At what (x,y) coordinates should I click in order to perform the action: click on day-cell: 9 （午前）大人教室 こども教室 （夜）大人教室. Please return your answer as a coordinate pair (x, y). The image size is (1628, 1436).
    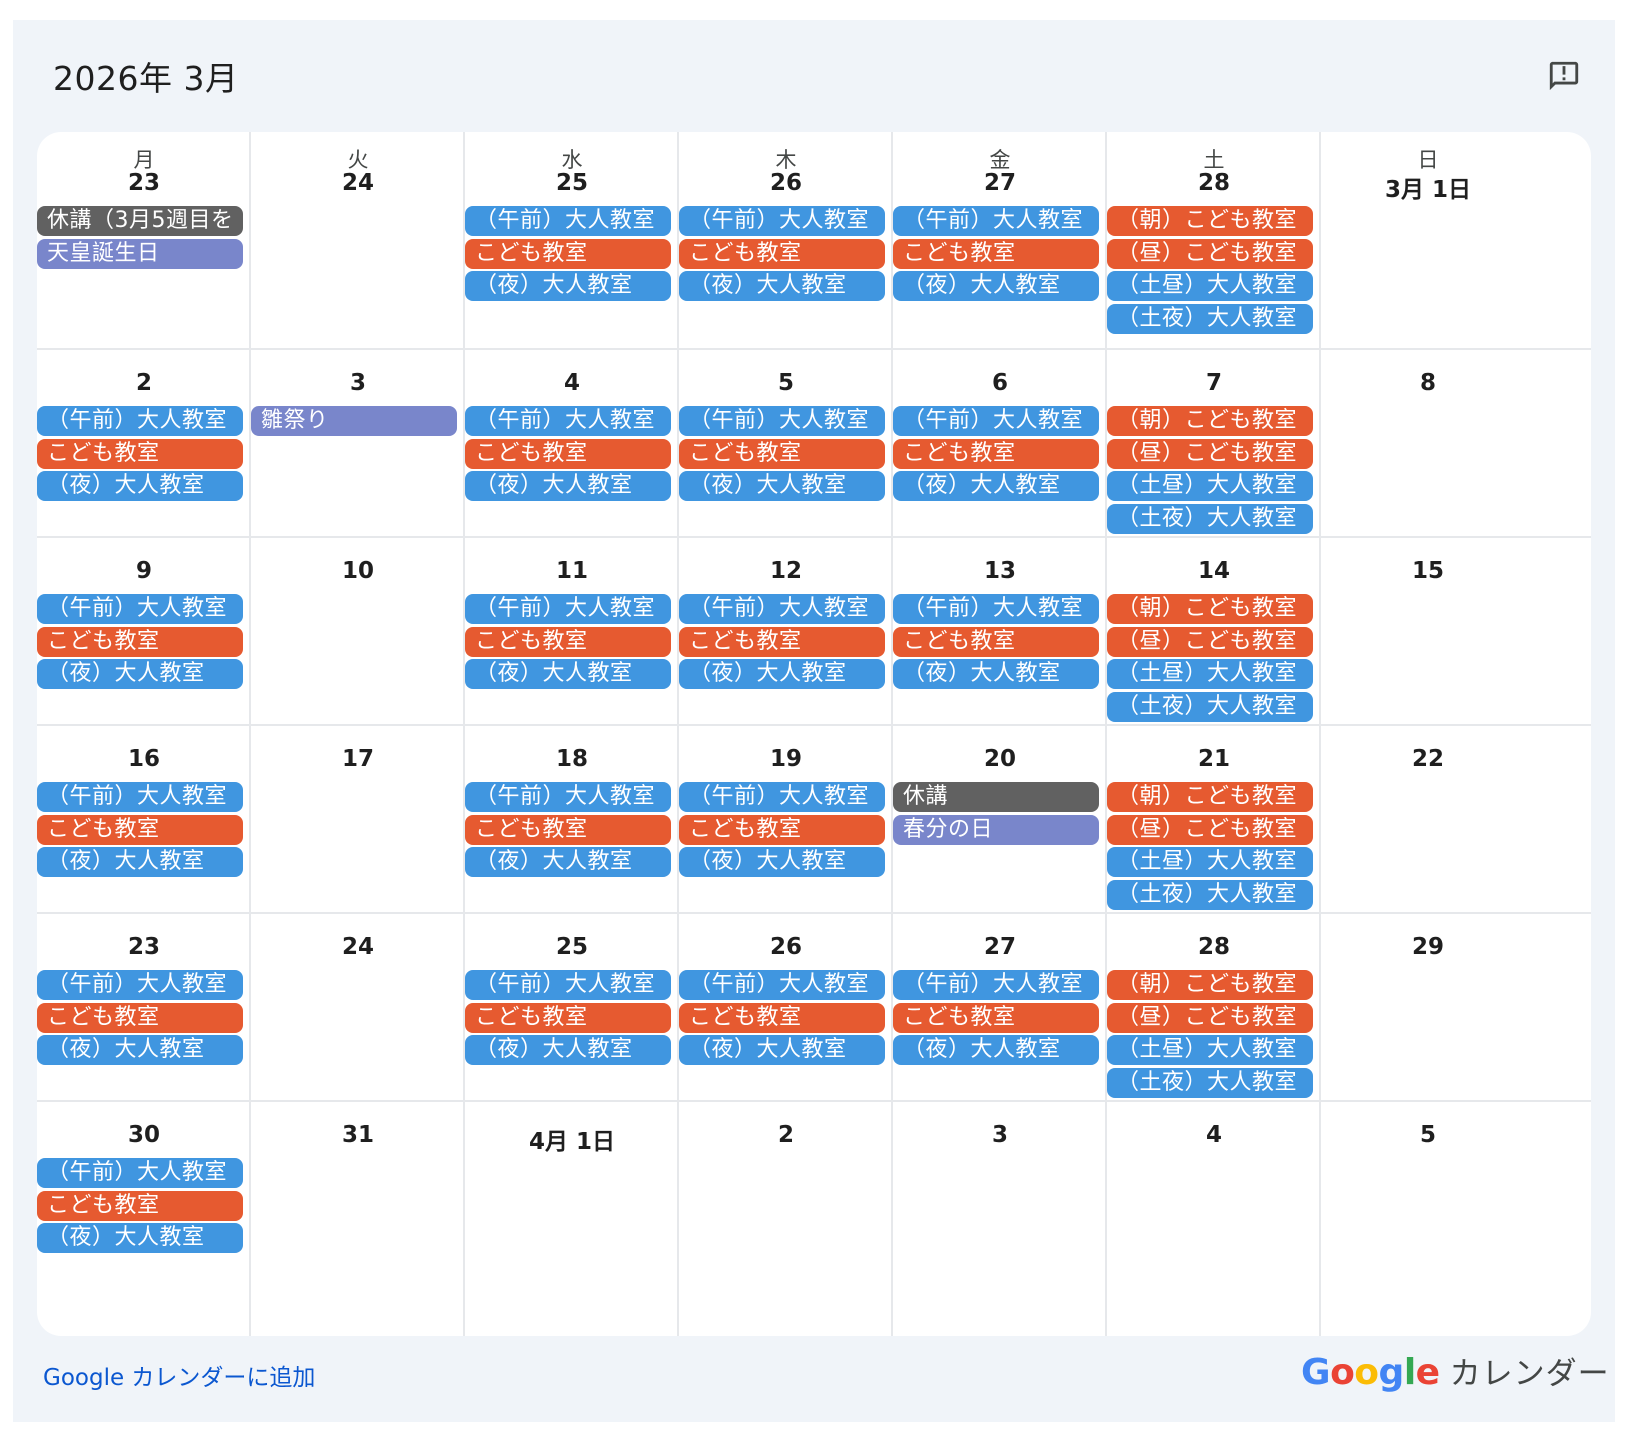
    Looking at the image, I should click on (144, 632).